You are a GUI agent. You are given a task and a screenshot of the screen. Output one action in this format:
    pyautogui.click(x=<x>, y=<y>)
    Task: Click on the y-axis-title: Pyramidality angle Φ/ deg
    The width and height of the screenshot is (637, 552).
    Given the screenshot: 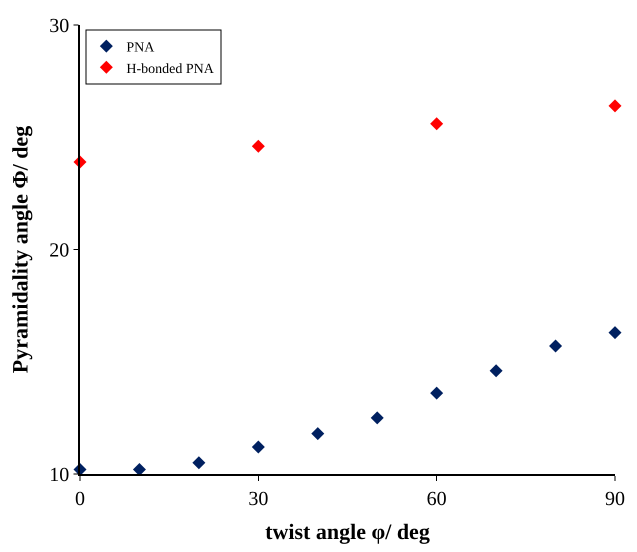 What is the action you would take?
    pyautogui.click(x=20, y=250)
    